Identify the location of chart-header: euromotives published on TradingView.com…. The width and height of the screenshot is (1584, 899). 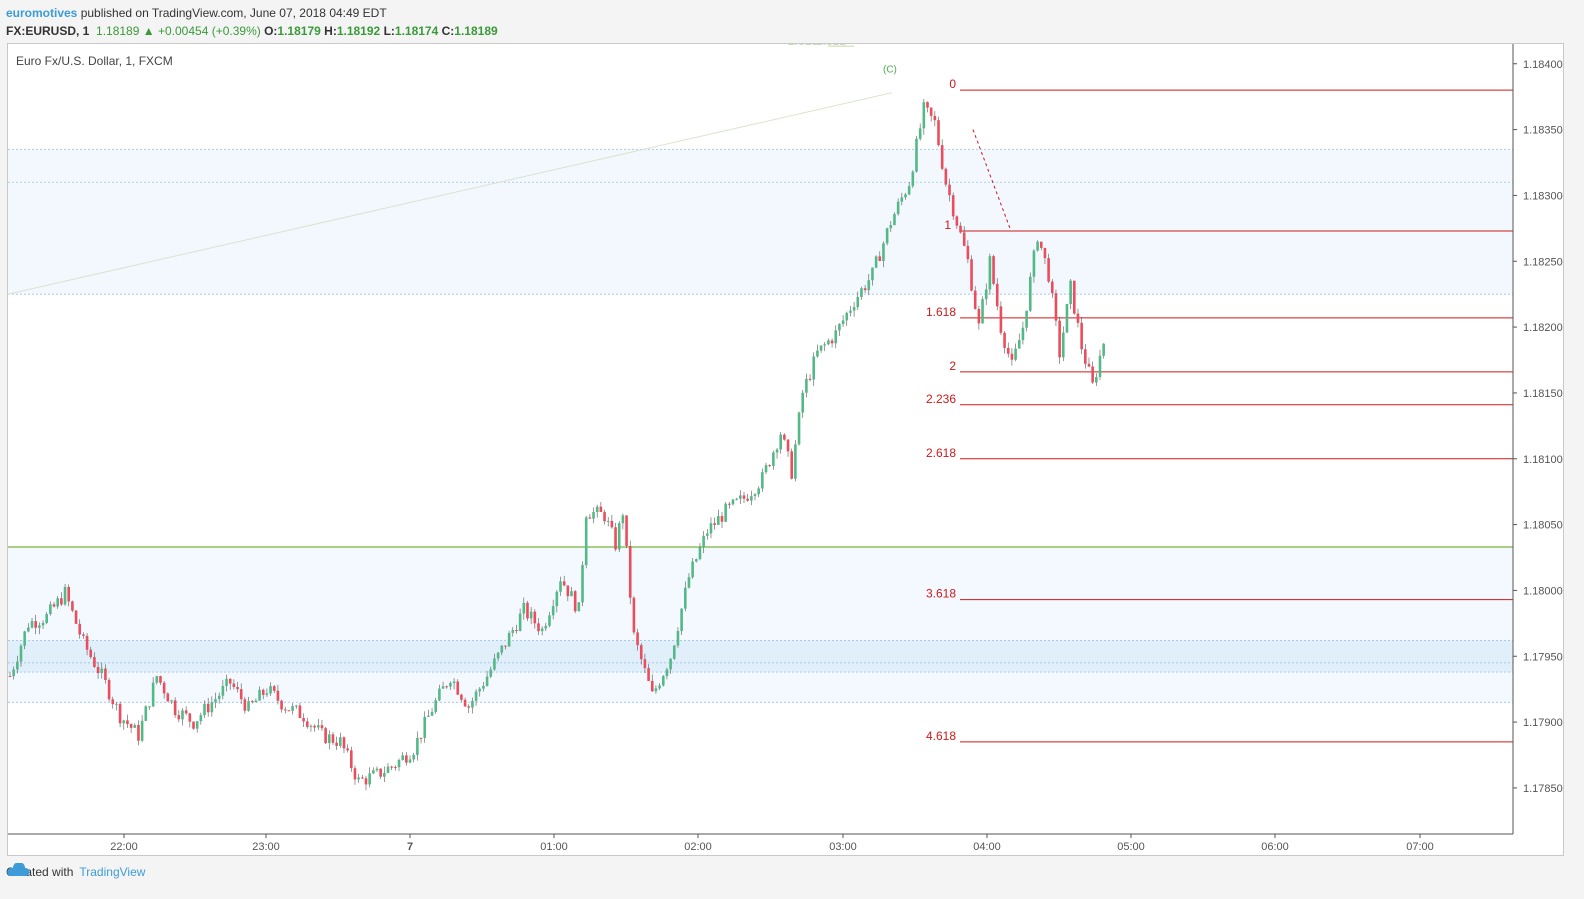
(252, 22).